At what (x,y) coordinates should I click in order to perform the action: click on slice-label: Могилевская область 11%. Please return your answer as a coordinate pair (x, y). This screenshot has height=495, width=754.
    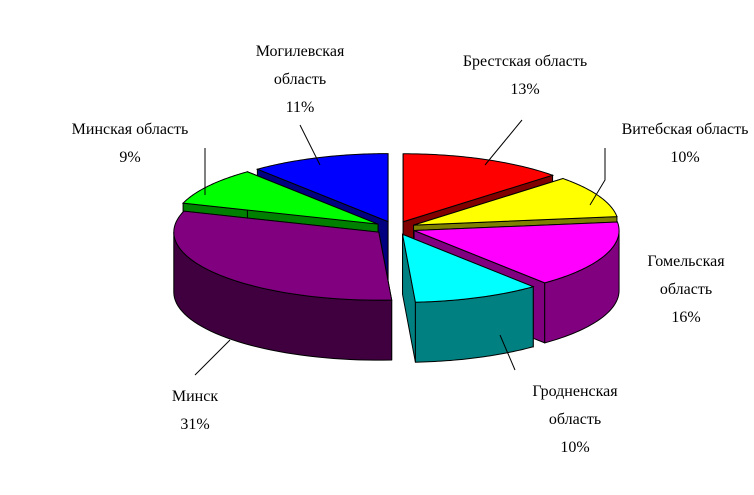
    Looking at the image, I should click on (300, 80).